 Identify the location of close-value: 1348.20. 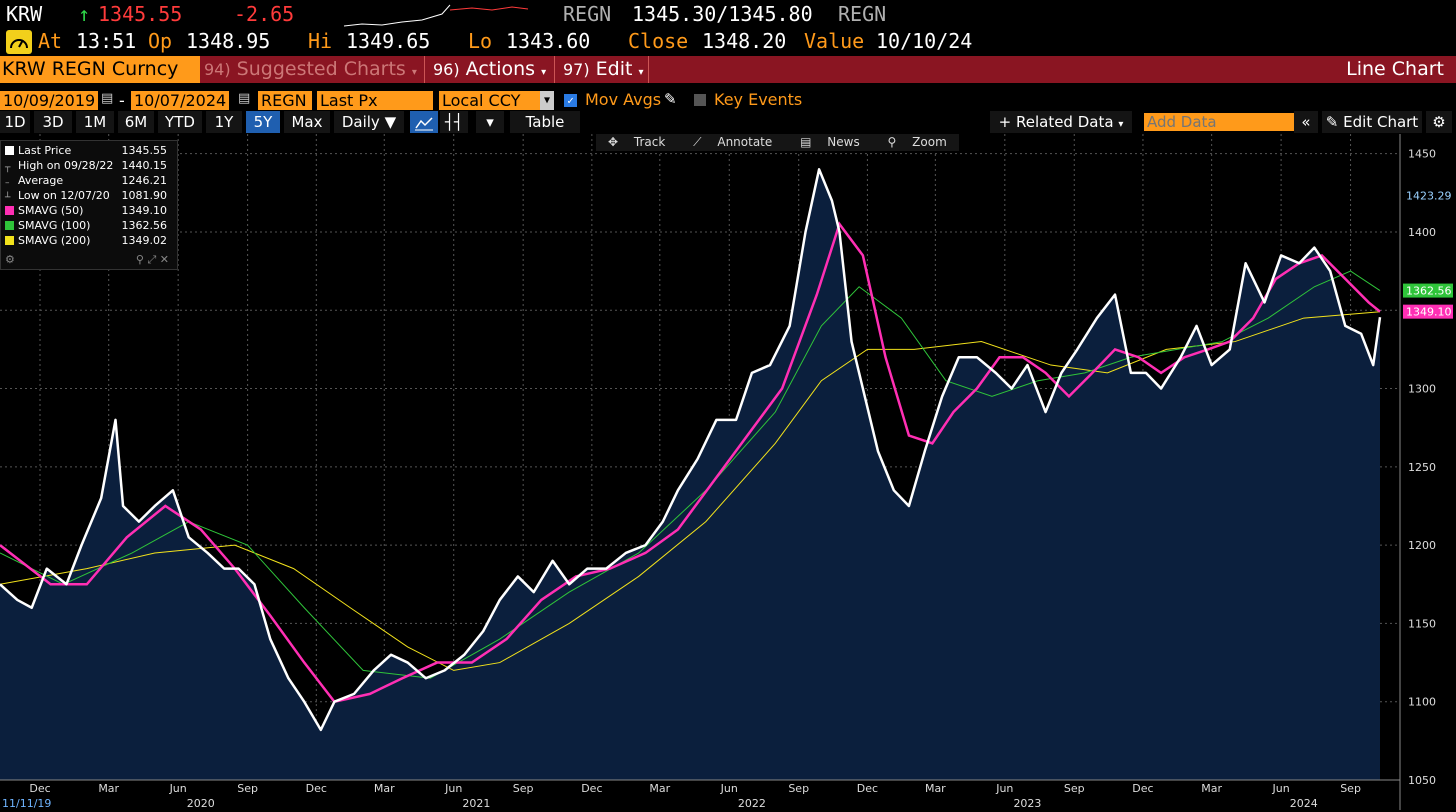
(744, 41).